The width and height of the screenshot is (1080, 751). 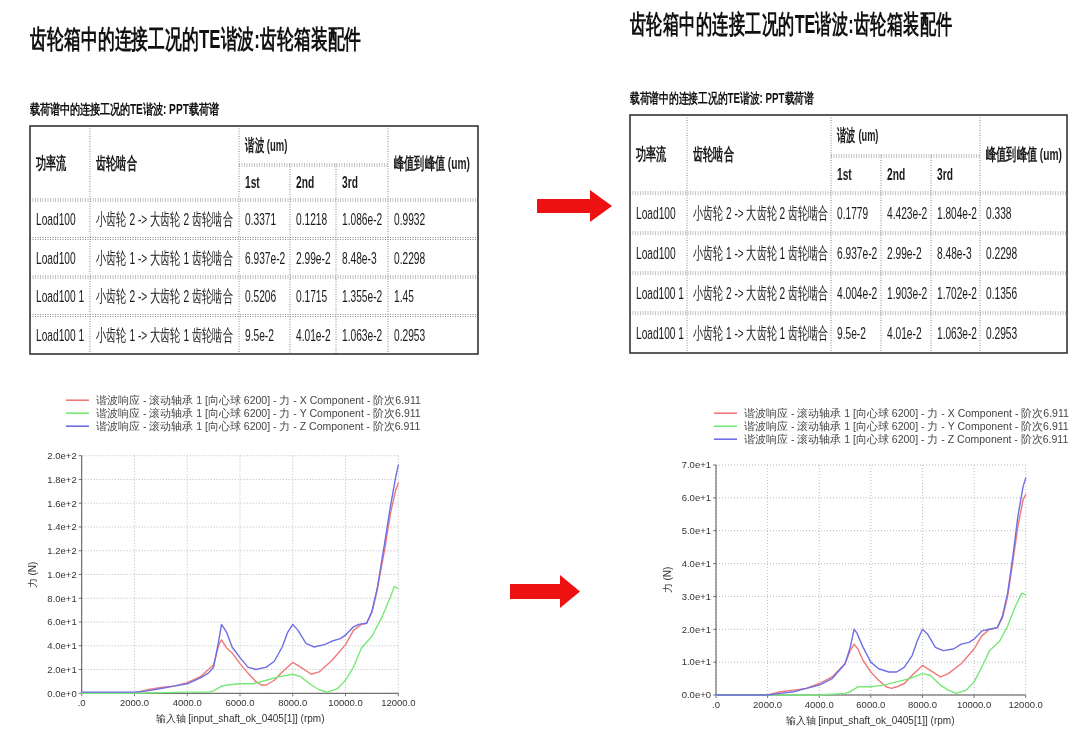 What do you see at coordinates (696, 662) in the screenshot?
I see `y-tick-label: 1.0e+1` at bounding box center [696, 662].